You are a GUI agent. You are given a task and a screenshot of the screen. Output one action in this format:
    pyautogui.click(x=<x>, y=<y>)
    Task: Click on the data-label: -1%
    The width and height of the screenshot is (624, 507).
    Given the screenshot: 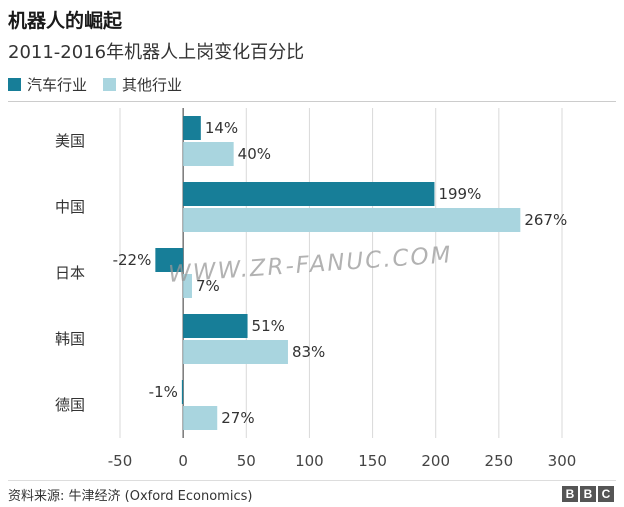 What is the action you would take?
    pyautogui.click(x=163, y=392)
    